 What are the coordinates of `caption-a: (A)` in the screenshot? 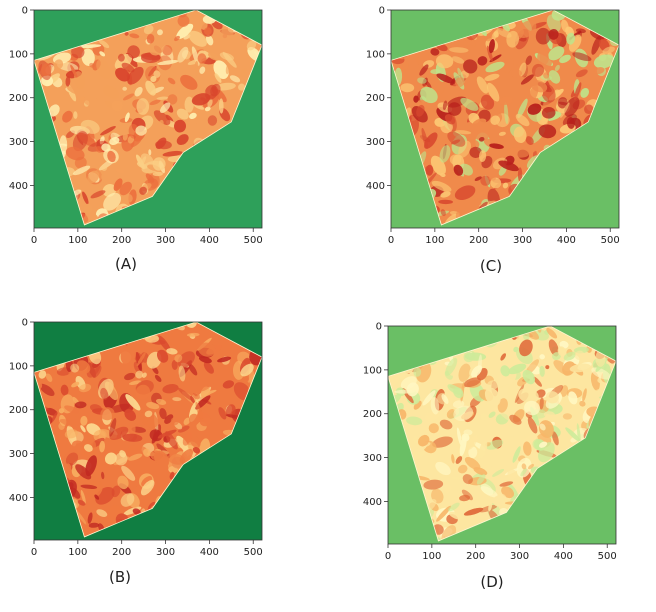 It's located at (126, 264).